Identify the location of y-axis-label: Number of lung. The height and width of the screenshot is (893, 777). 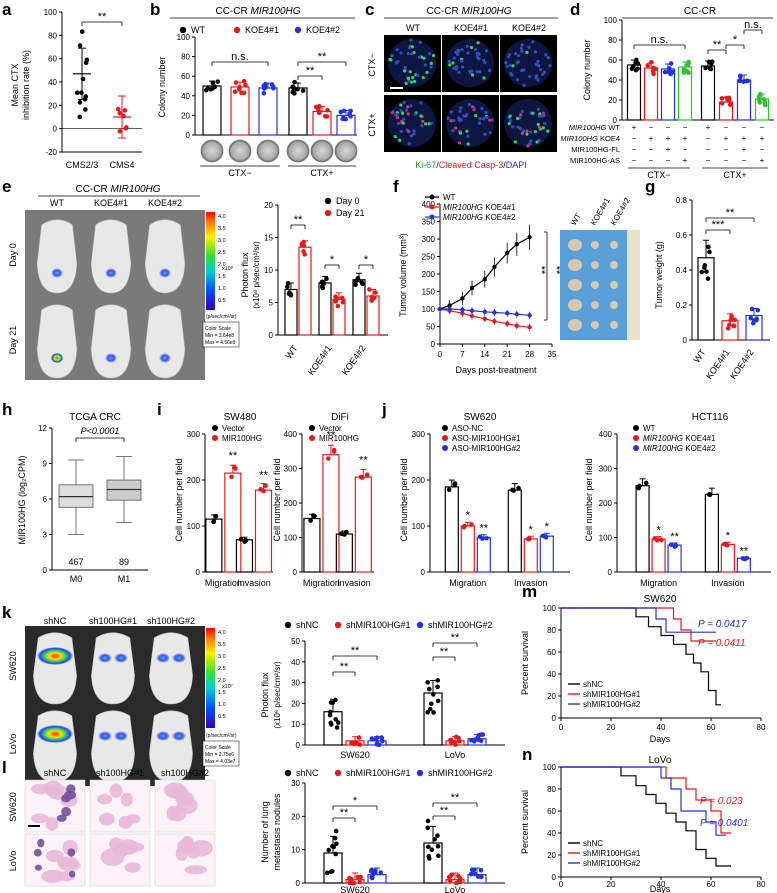
(265, 832).